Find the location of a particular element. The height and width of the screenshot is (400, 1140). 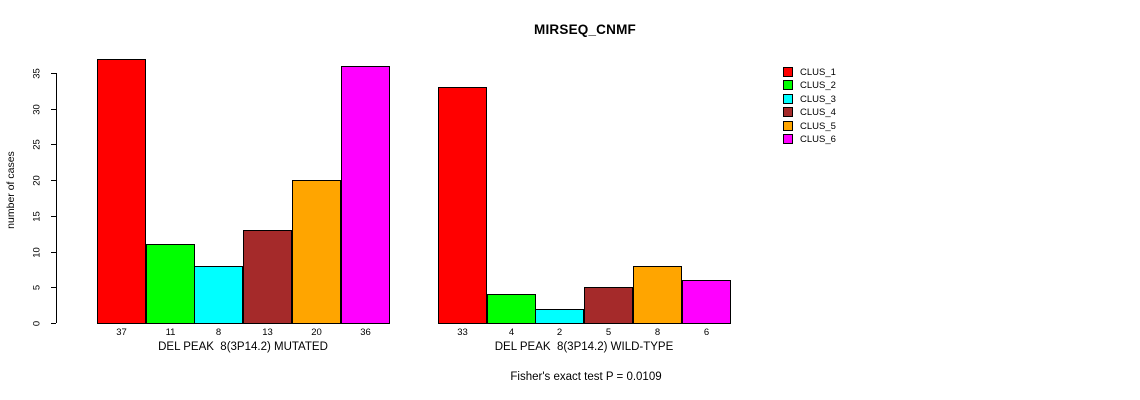

y-tick-label: 20 is located at coordinates (37, 180).